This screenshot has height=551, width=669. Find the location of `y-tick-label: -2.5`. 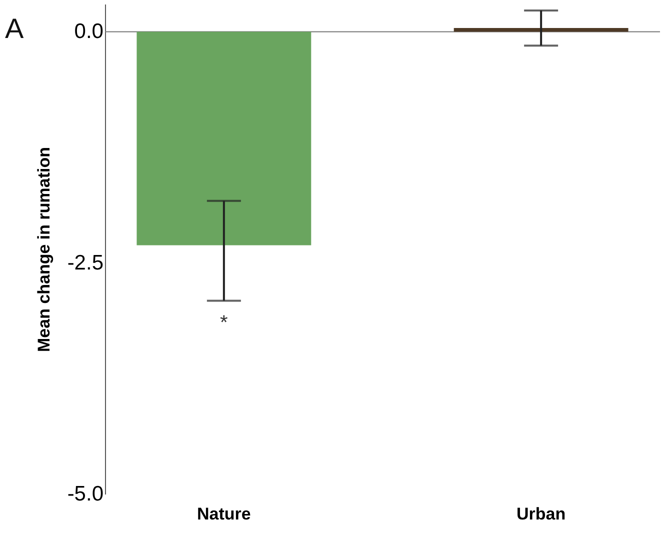

y-tick-label: -2.5 is located at coordinates (85, 262).